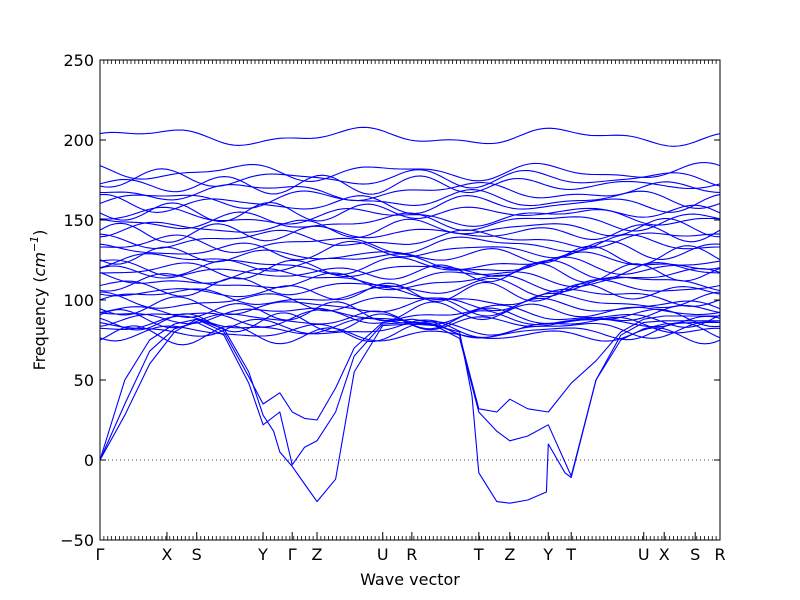  What do you see at coordinates (78, 140) in the screenshot?
I see `y-tick-label: 200` at bounding box center [78, 140].